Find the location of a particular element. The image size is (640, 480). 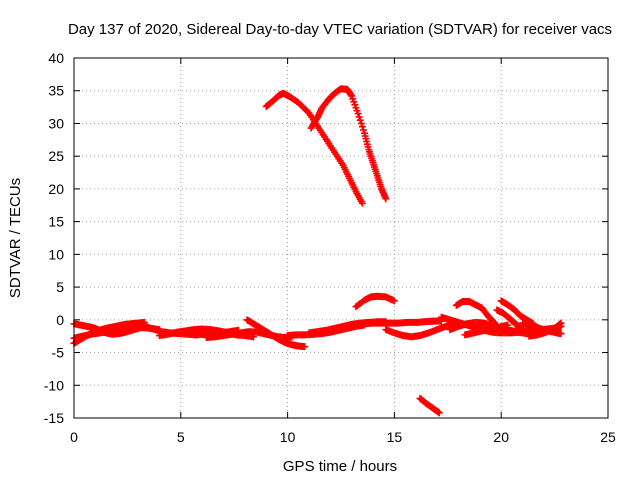

x-tick-label: 10 is located at coordinates (288, 437).